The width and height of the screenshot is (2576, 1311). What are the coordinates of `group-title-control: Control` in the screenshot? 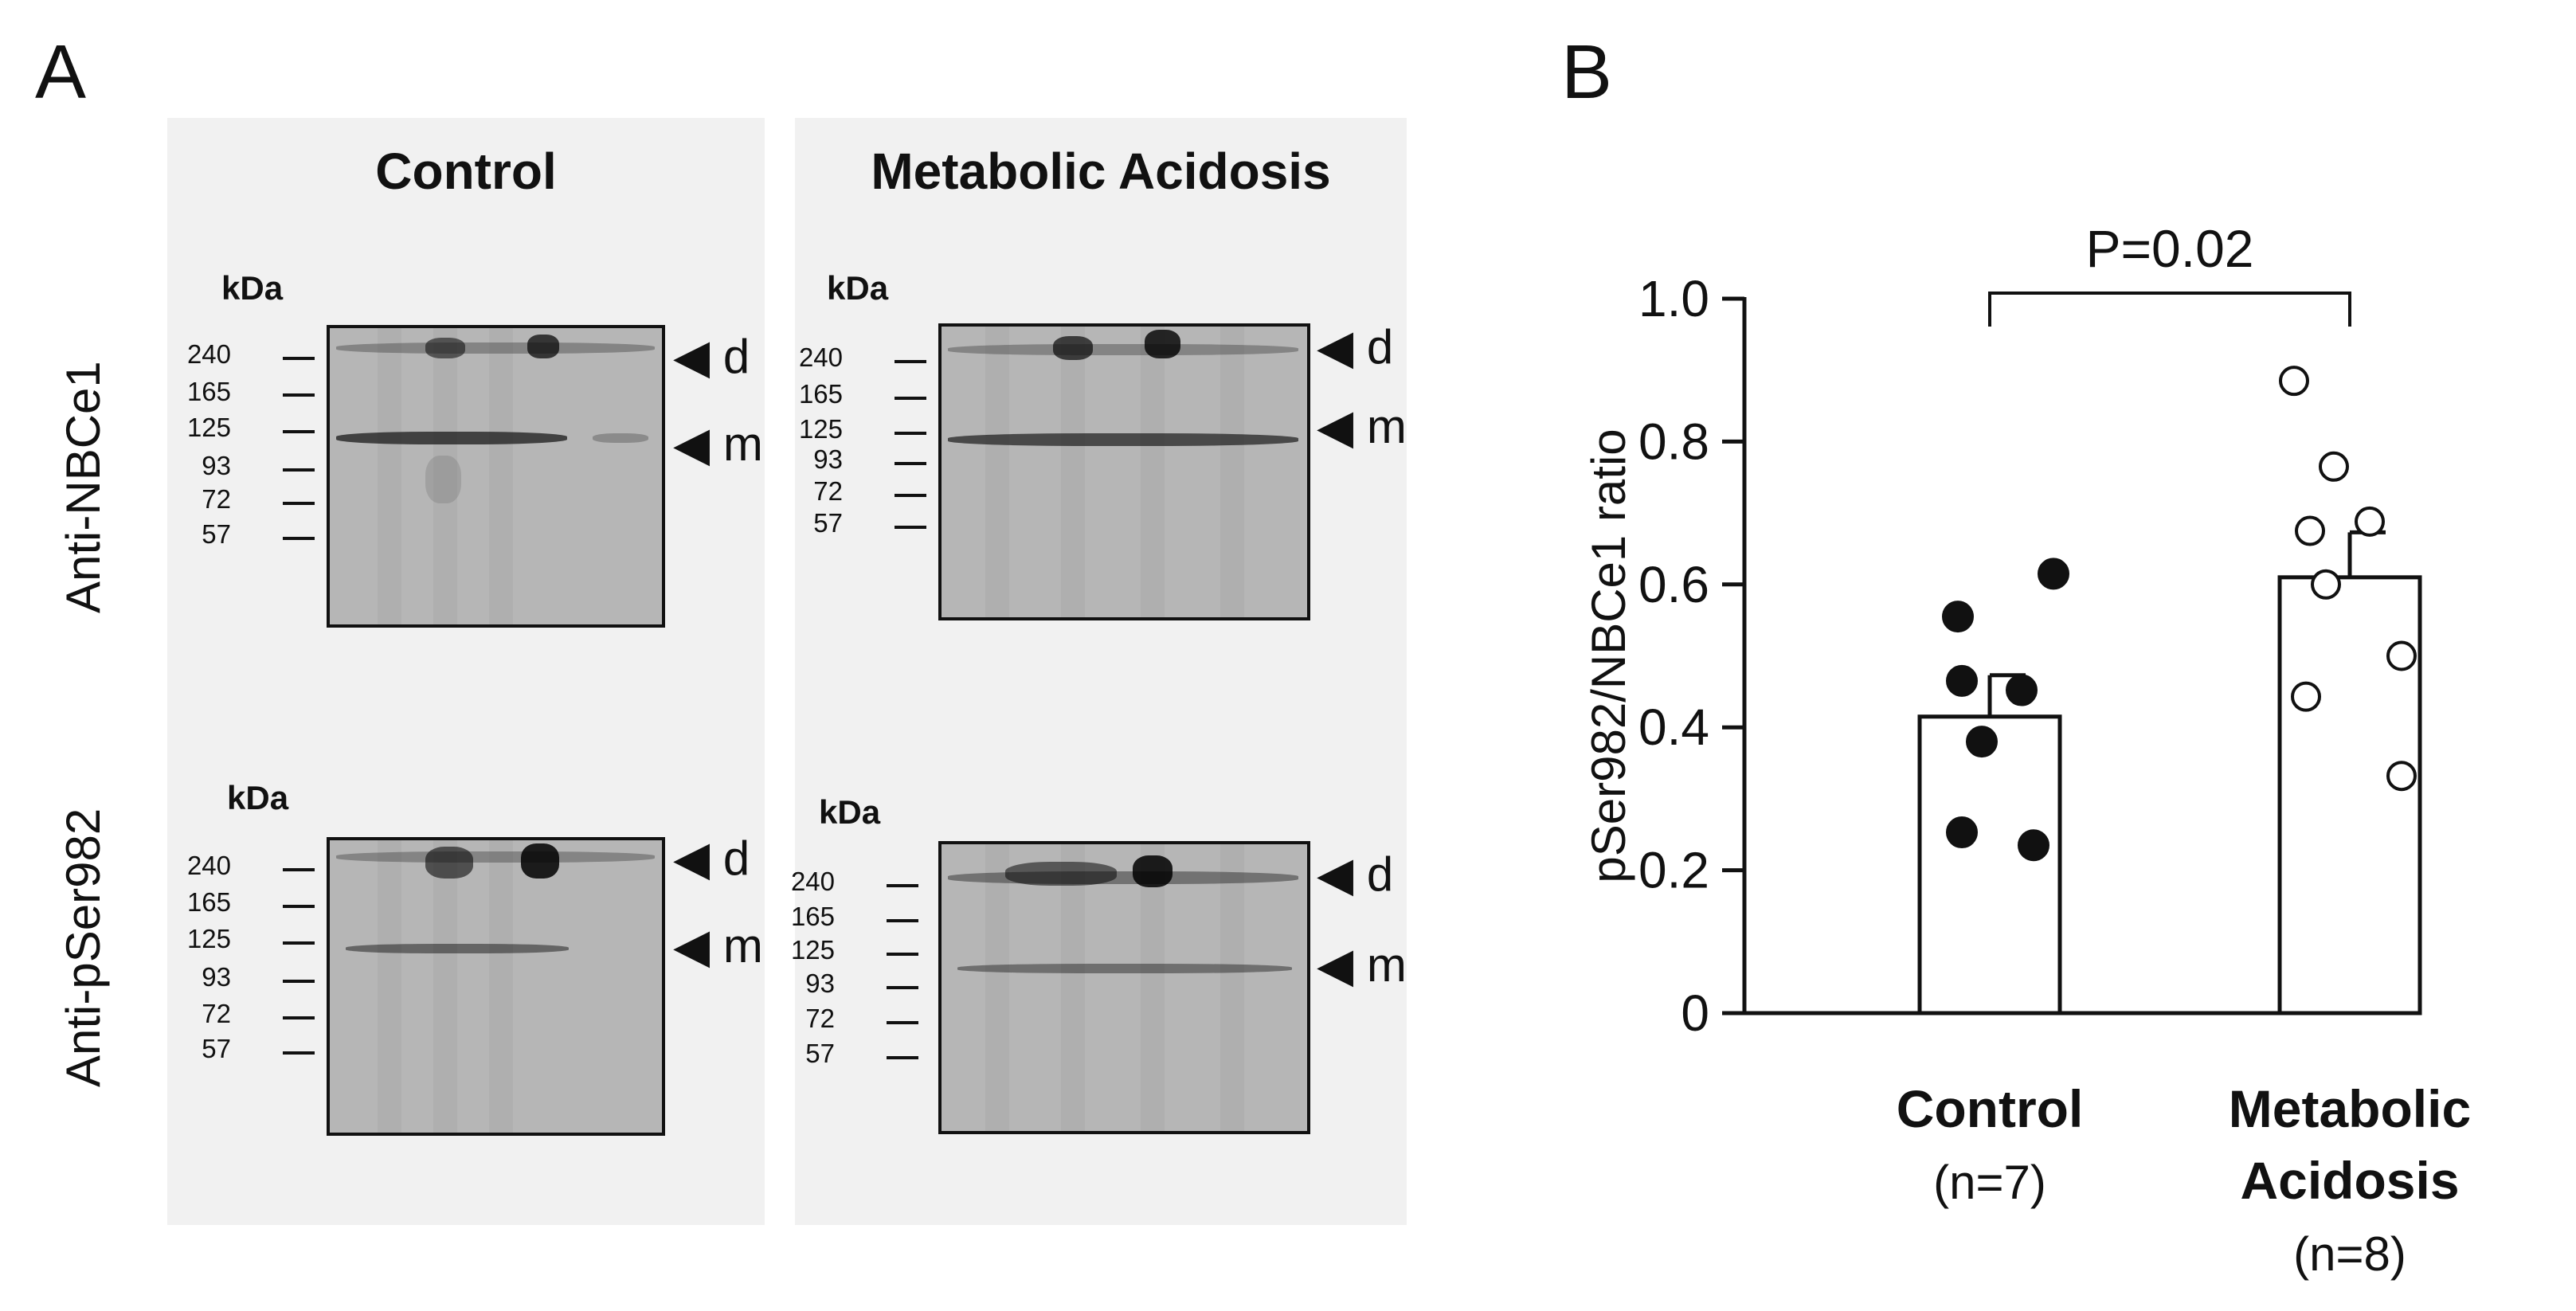 It's located at (466, 171).